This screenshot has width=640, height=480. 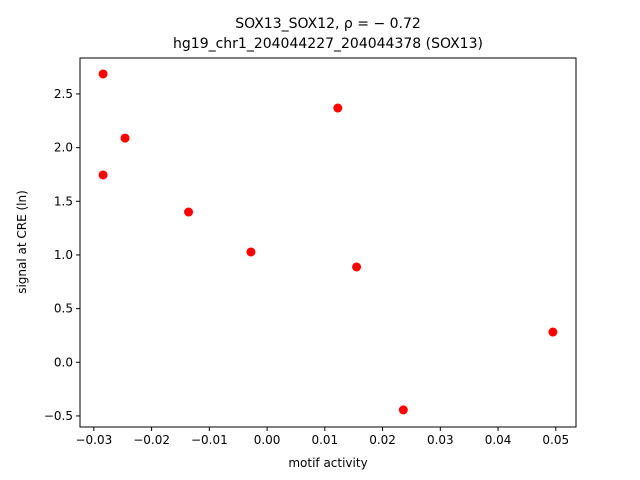 What do you see at coordinates (327, 463) in the screenshot?
I see `x-axis-label: motif activity` at bounding box center [327, 463].